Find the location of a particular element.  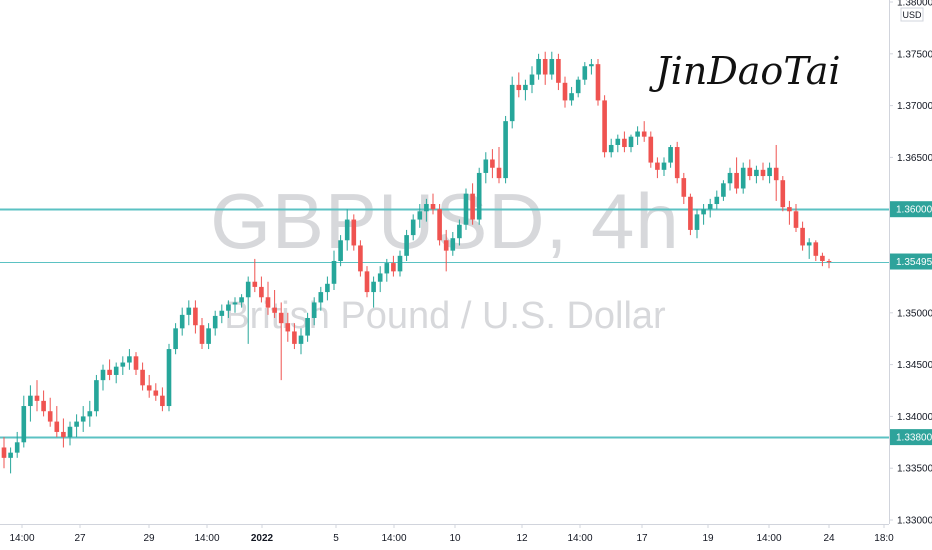

time-tick-label: 29 is located at coordinates (149, 538).